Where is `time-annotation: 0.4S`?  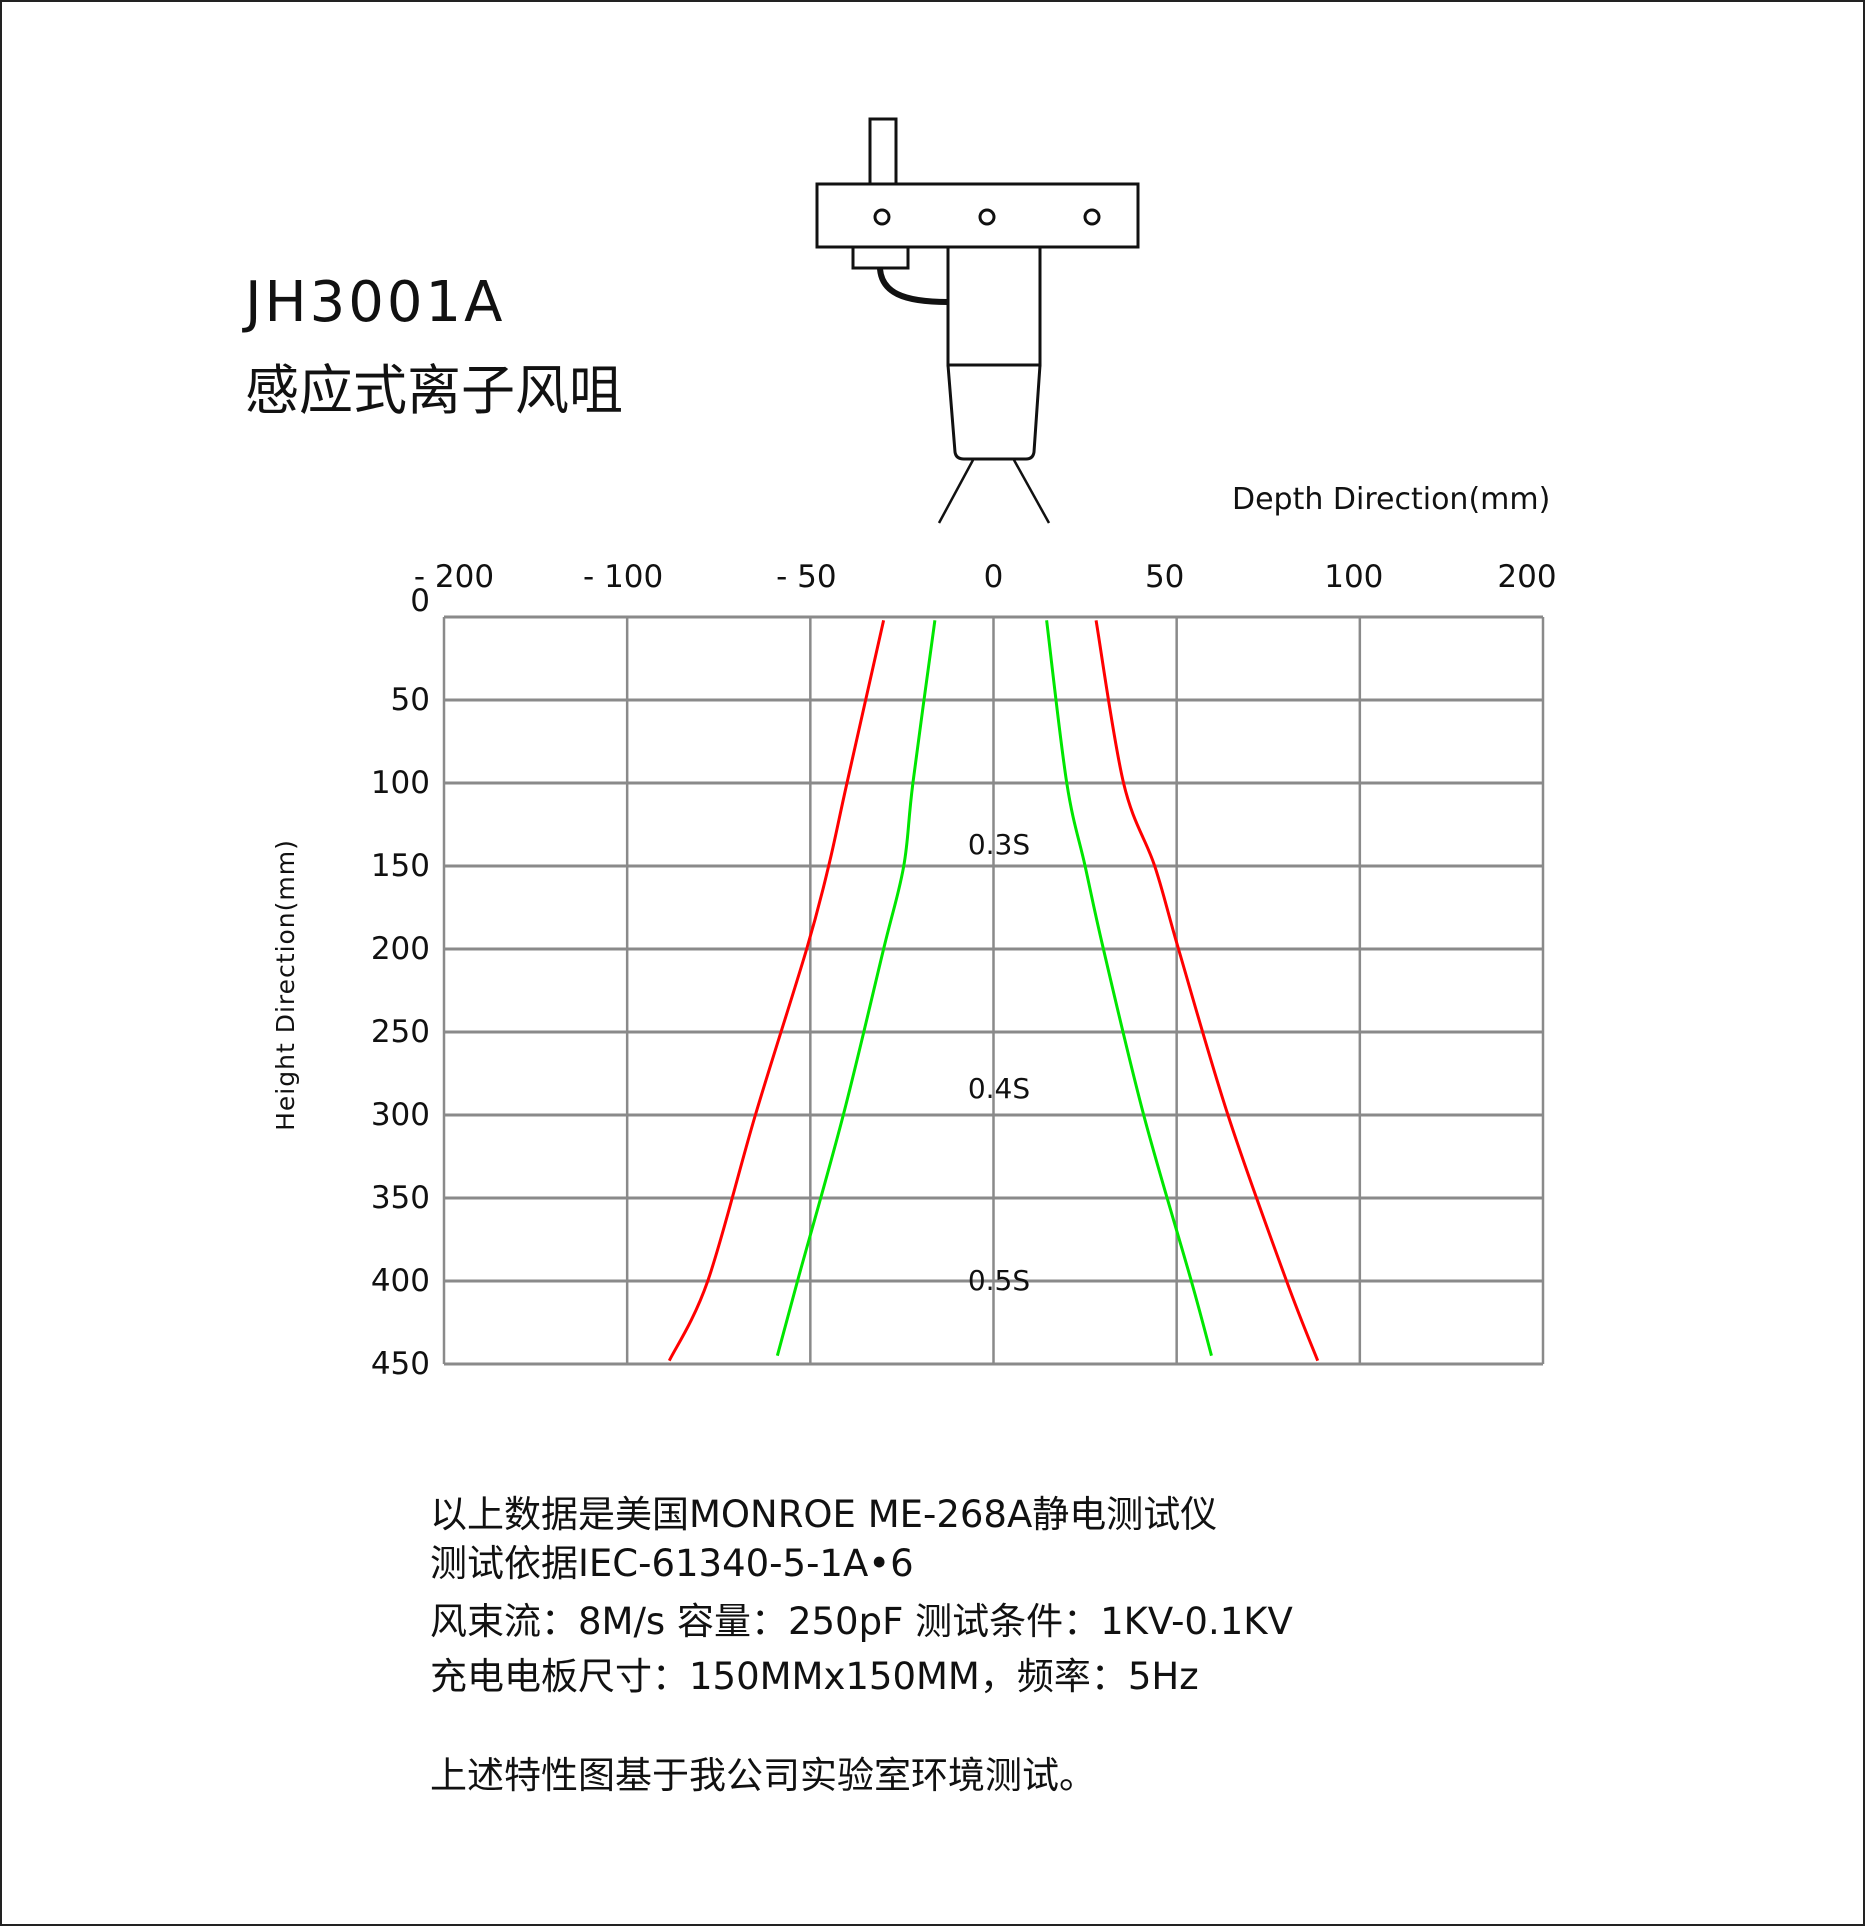
time-annotation: 0.4S is located at coordinates (999, 1088).